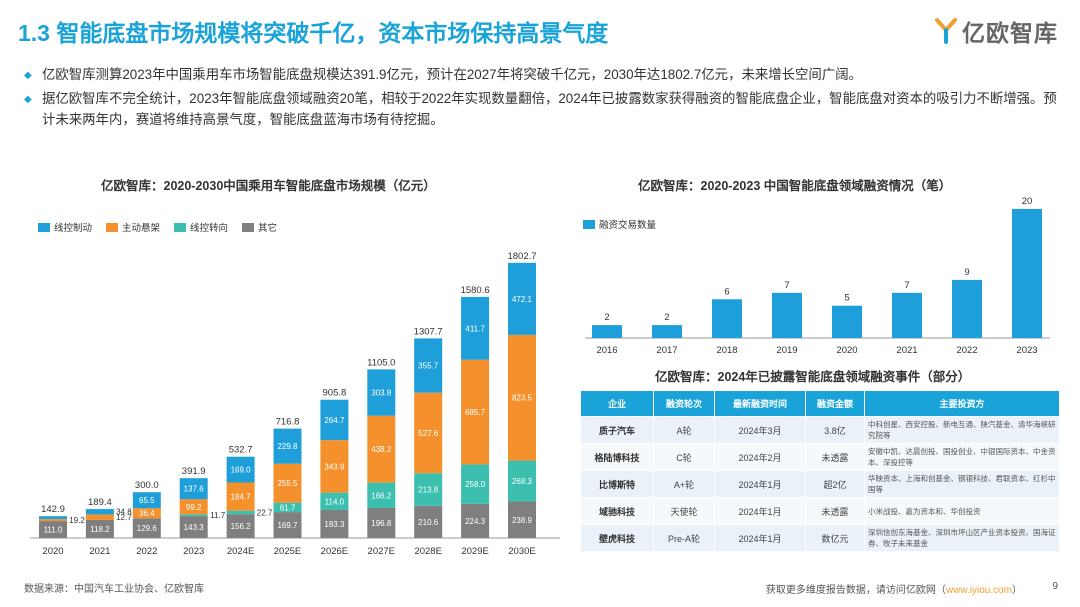 The image size is (1080, 607). I want to click on financing-table-title: 亿欧智库：2024年已披露智能底盘领域融资事件（部分）, so click(813, 377).